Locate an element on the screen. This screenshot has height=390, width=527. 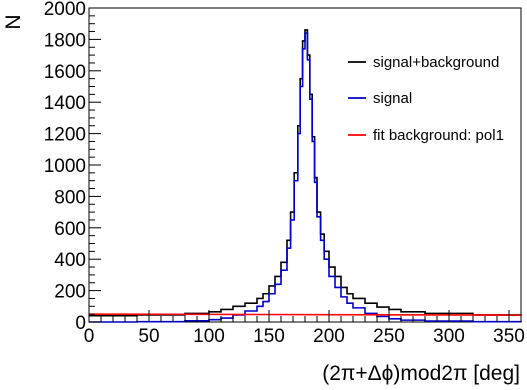
y-tick-label: 0 is located at coordinates (80, 323).